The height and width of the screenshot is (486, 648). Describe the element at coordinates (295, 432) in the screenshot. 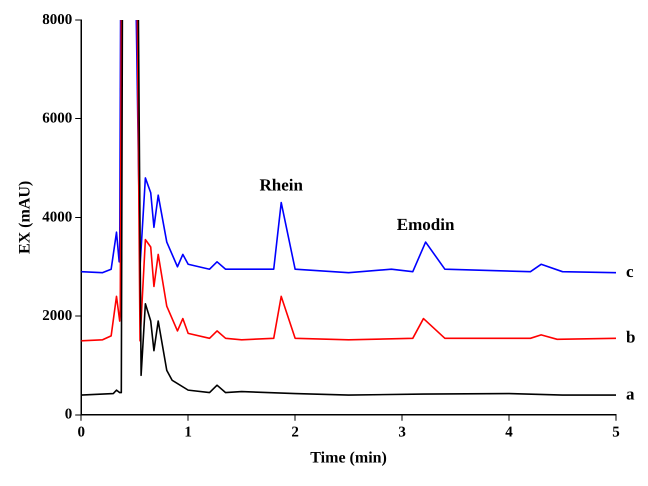

I see `x-tick-label: 2` at that location.